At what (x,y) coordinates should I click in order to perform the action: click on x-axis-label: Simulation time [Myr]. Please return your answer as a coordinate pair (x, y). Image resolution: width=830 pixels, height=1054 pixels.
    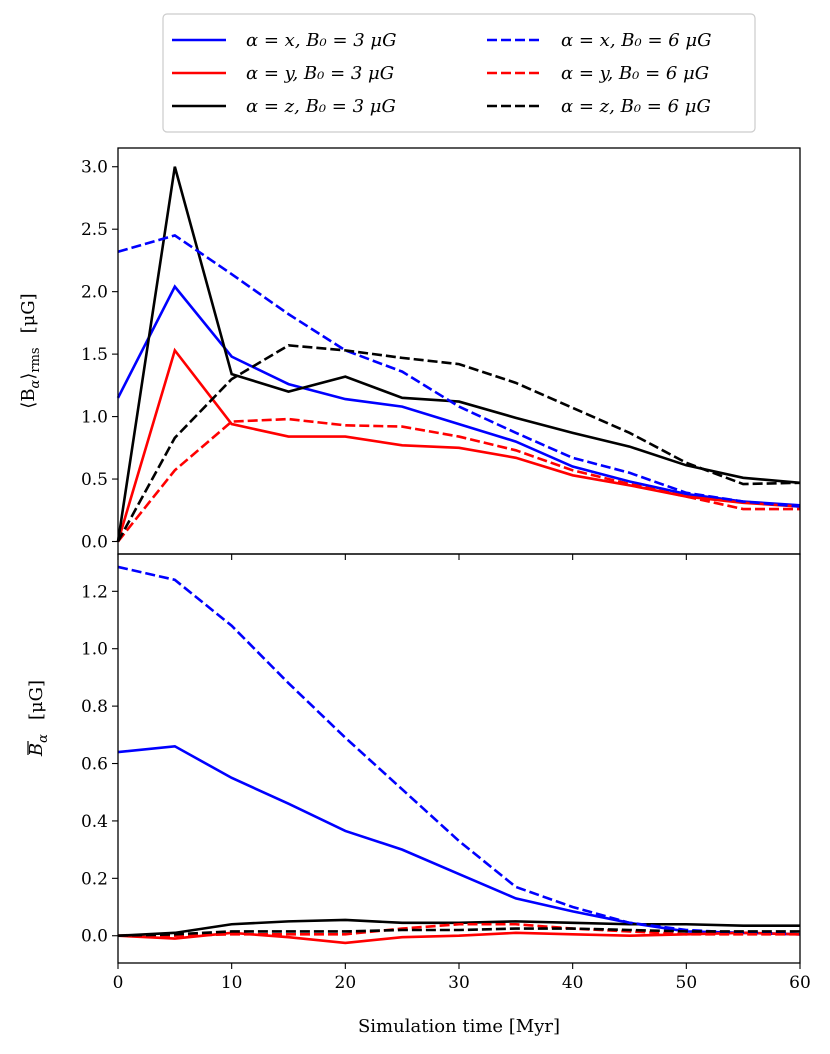
    Looking at the image, I should click on (459, 1026).